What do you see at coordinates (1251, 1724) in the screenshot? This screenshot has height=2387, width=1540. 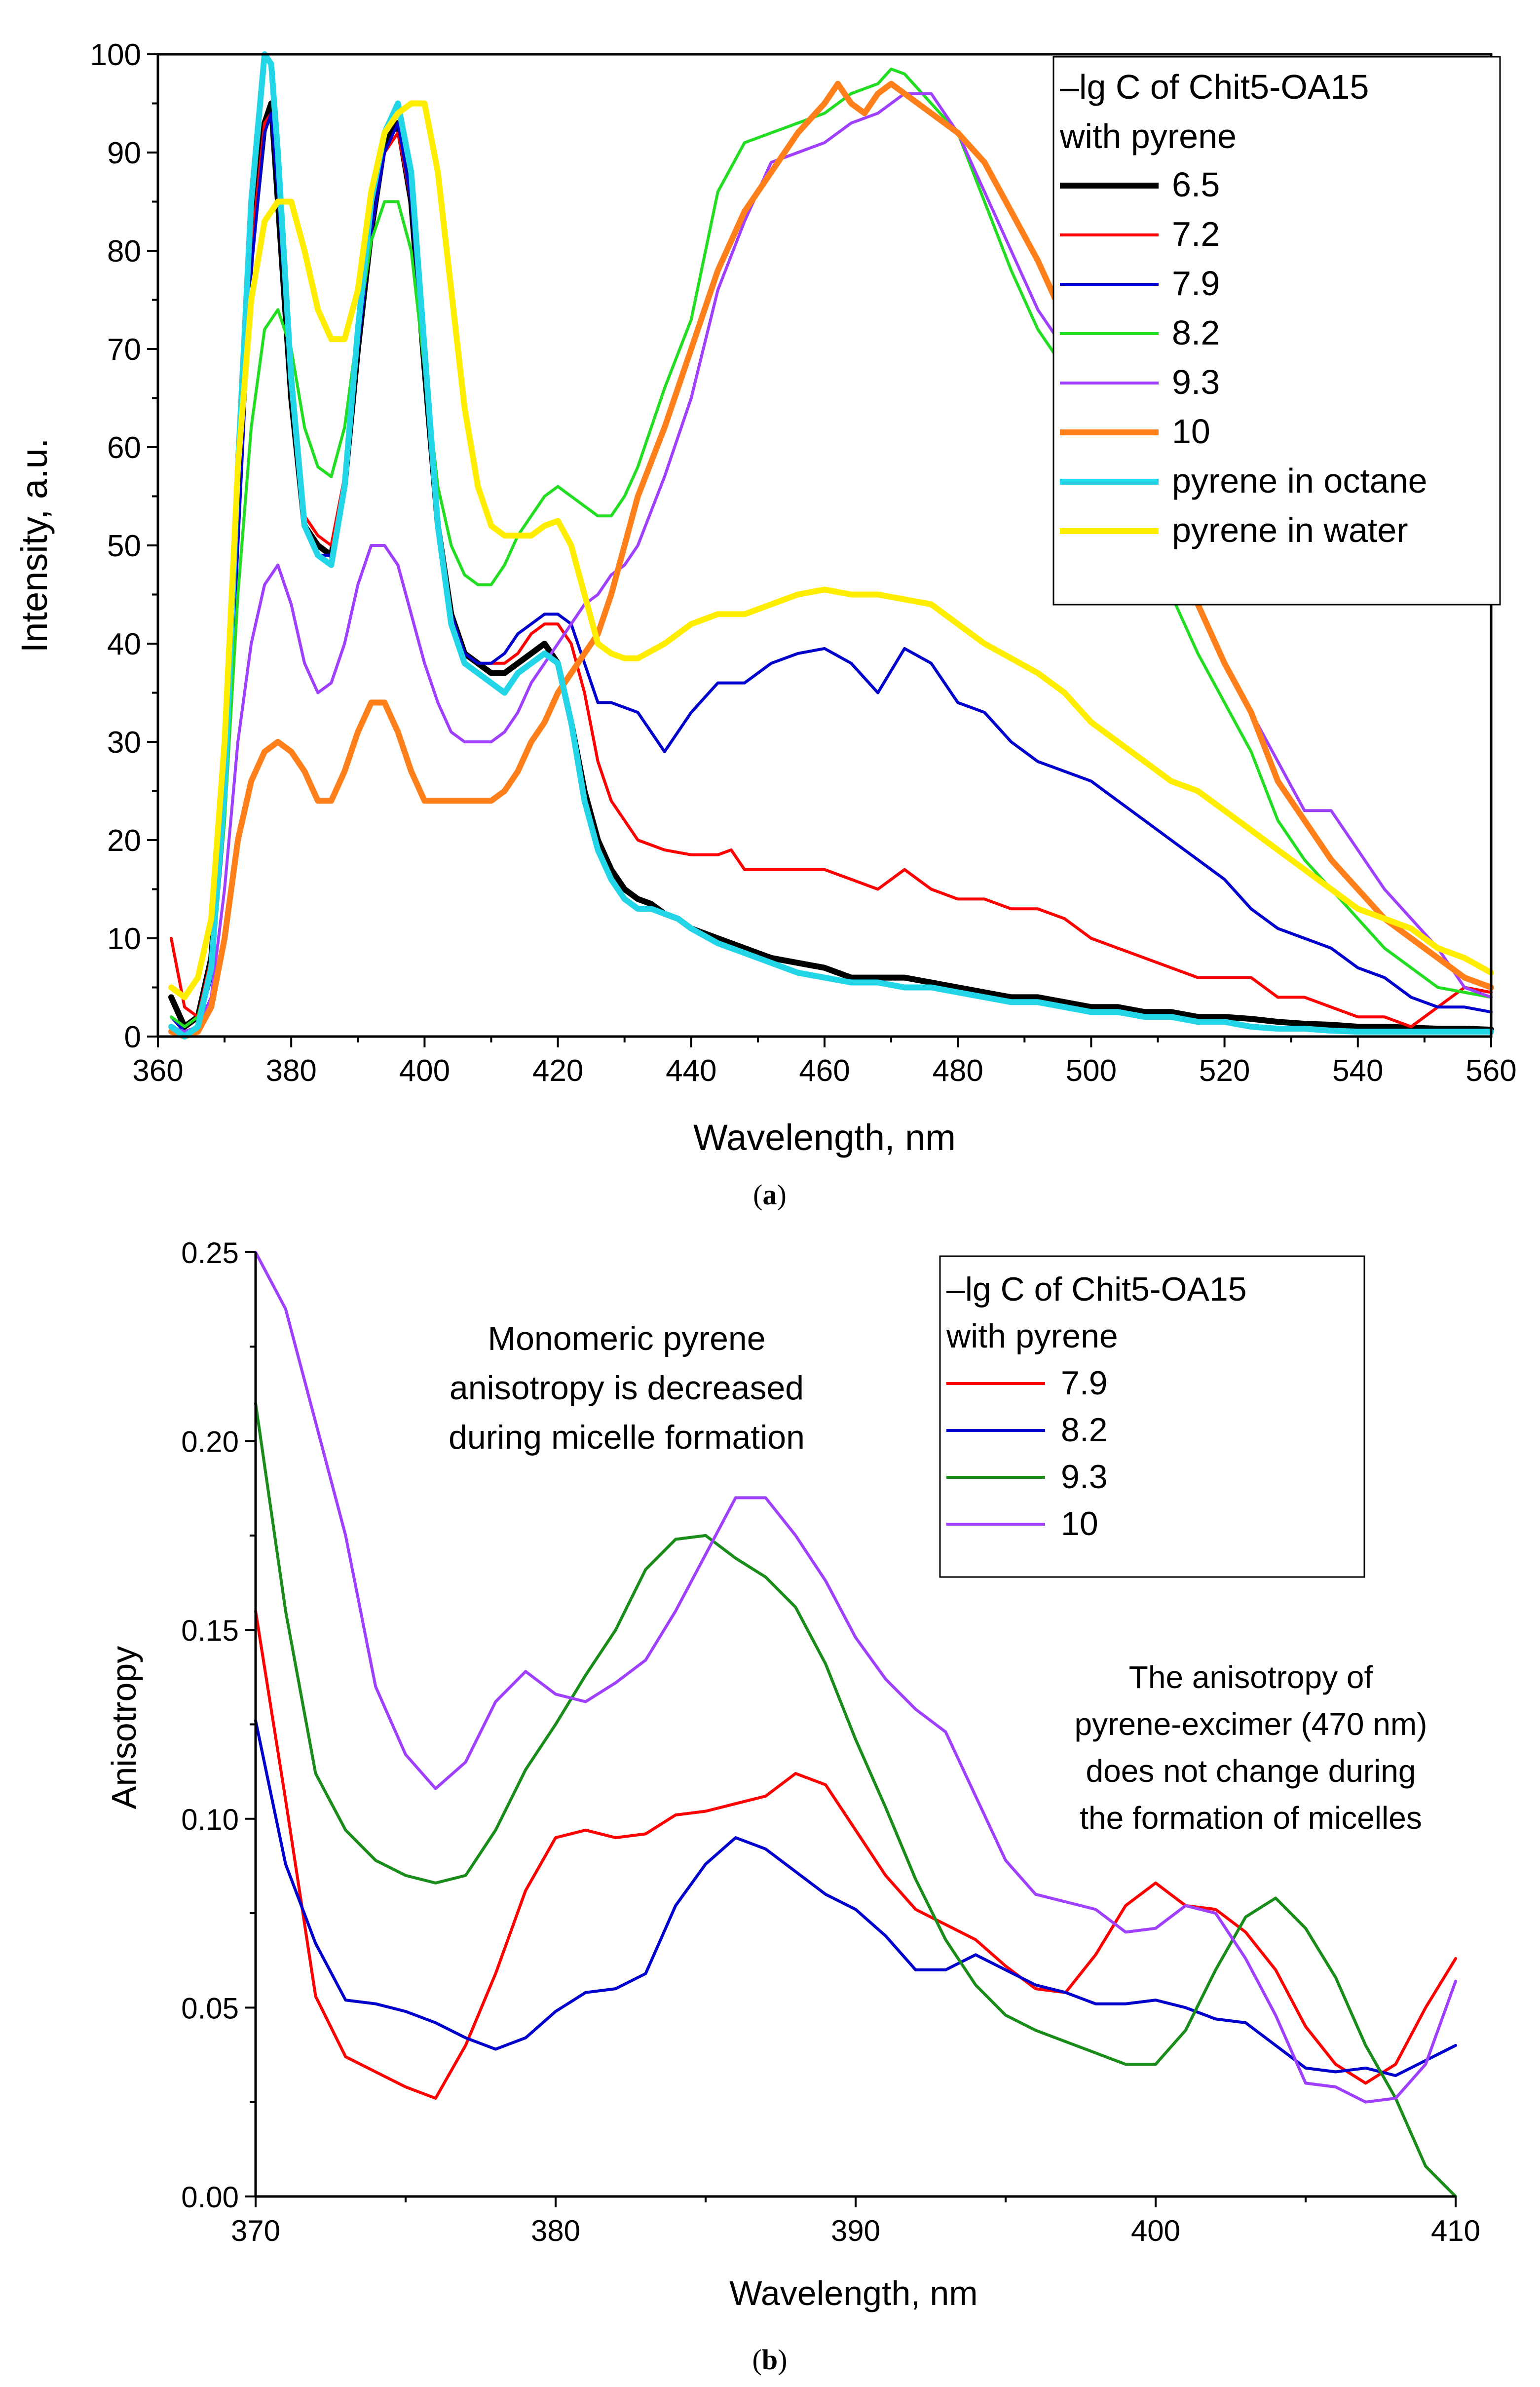 I see `panel-b-annotation-excimer-line-2: pyrene-excimer (470 nm)` at bounding box center [1251, 1724].